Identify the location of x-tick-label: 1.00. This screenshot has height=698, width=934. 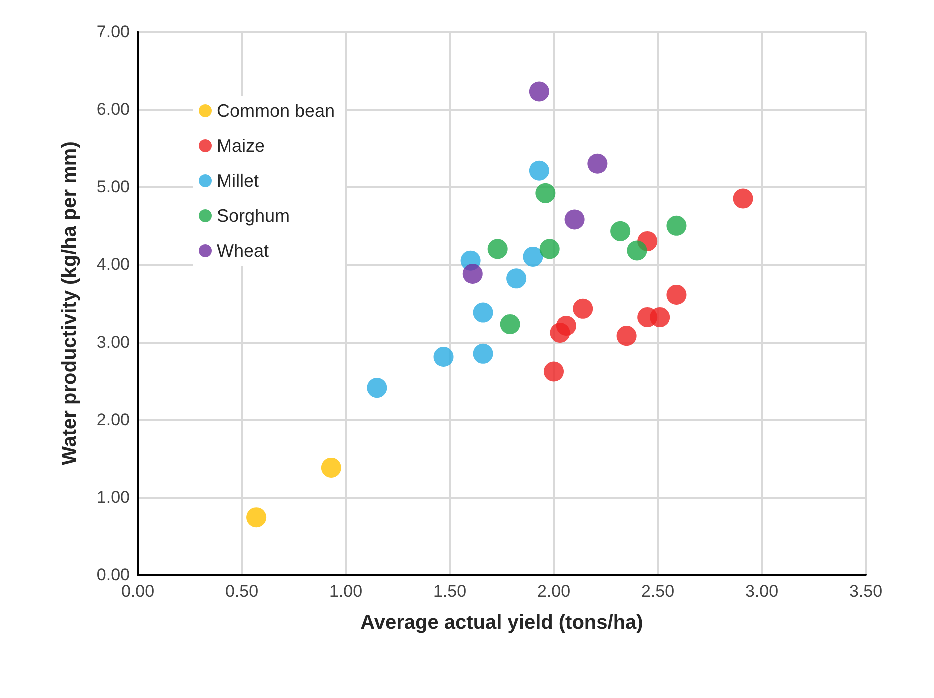
(346, 591).